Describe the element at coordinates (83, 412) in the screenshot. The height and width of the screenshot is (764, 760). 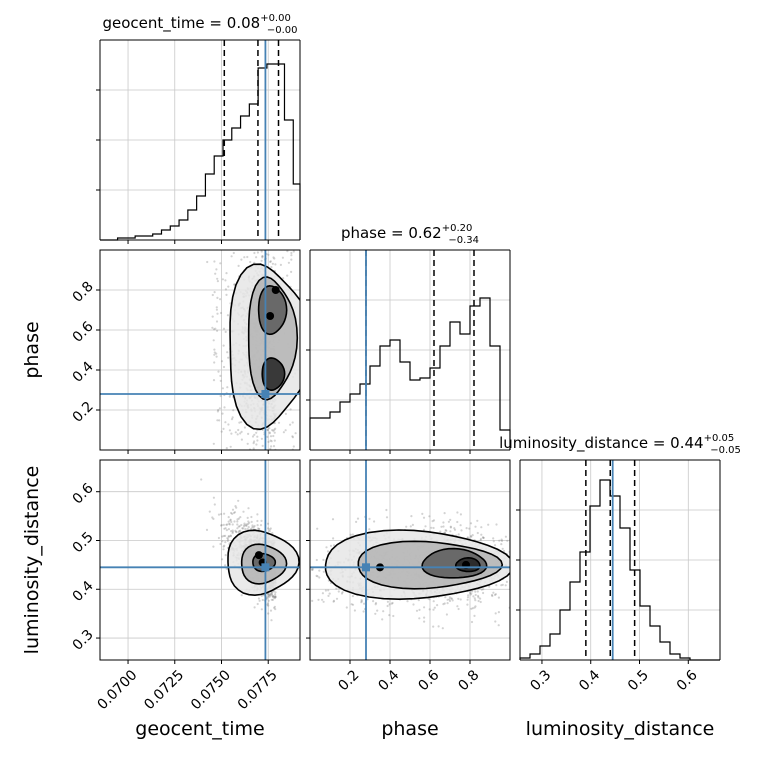
I see `y-tick-label: 0.2` at that location.